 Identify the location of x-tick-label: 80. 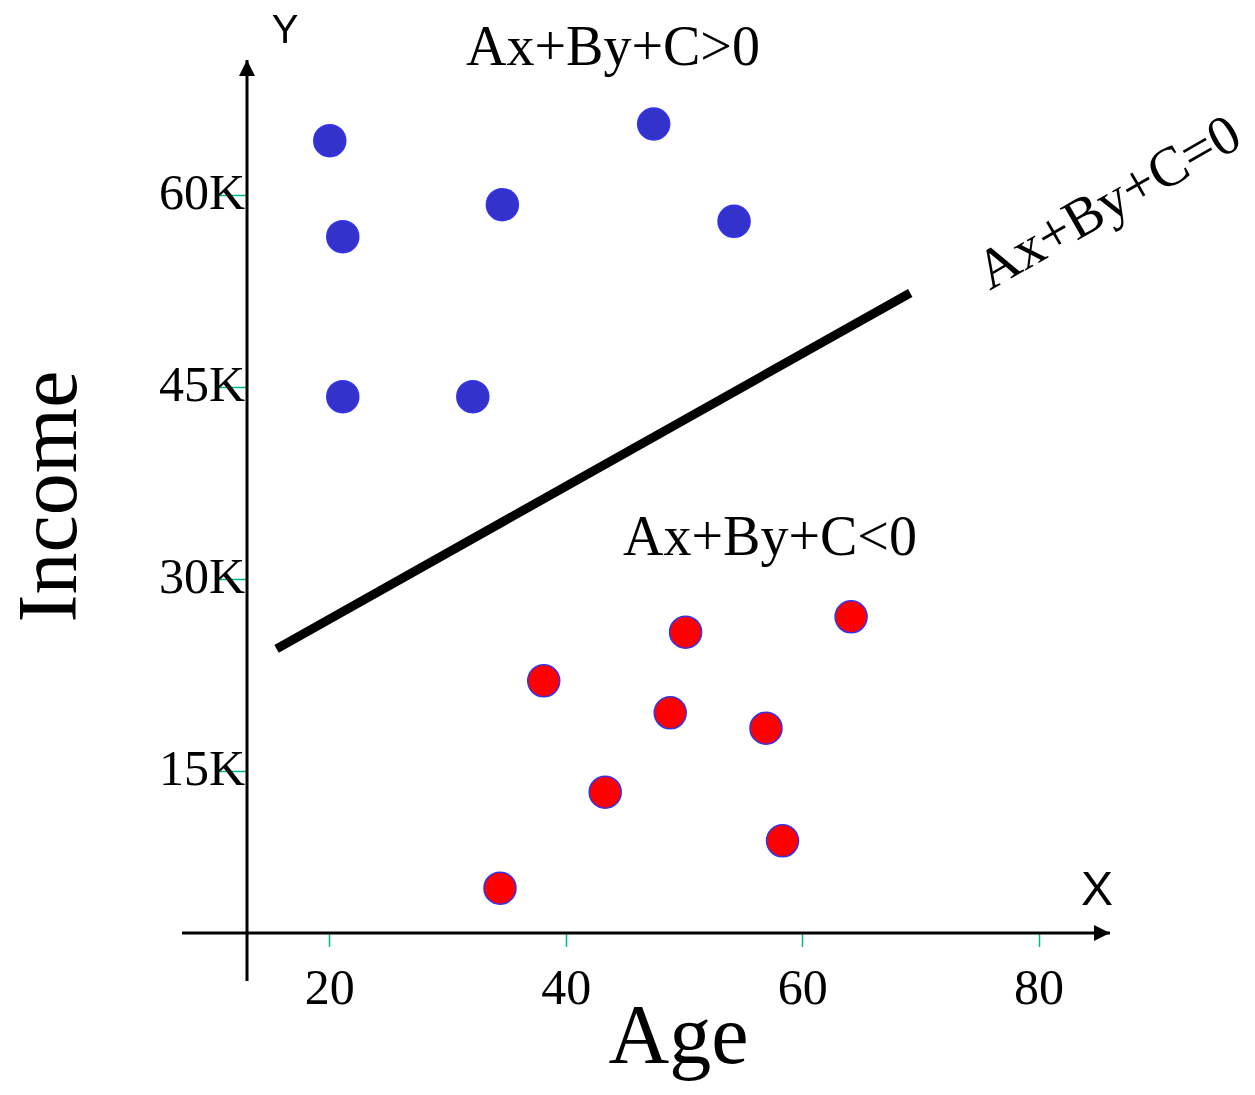
(1039, 987).